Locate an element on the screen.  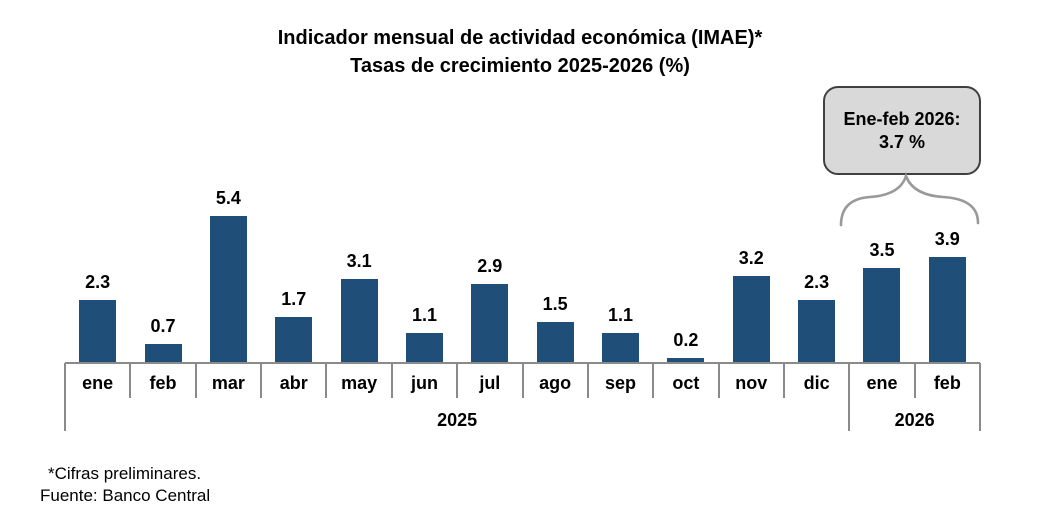
value-label: 3.5 is located at coordinates (882, 250).